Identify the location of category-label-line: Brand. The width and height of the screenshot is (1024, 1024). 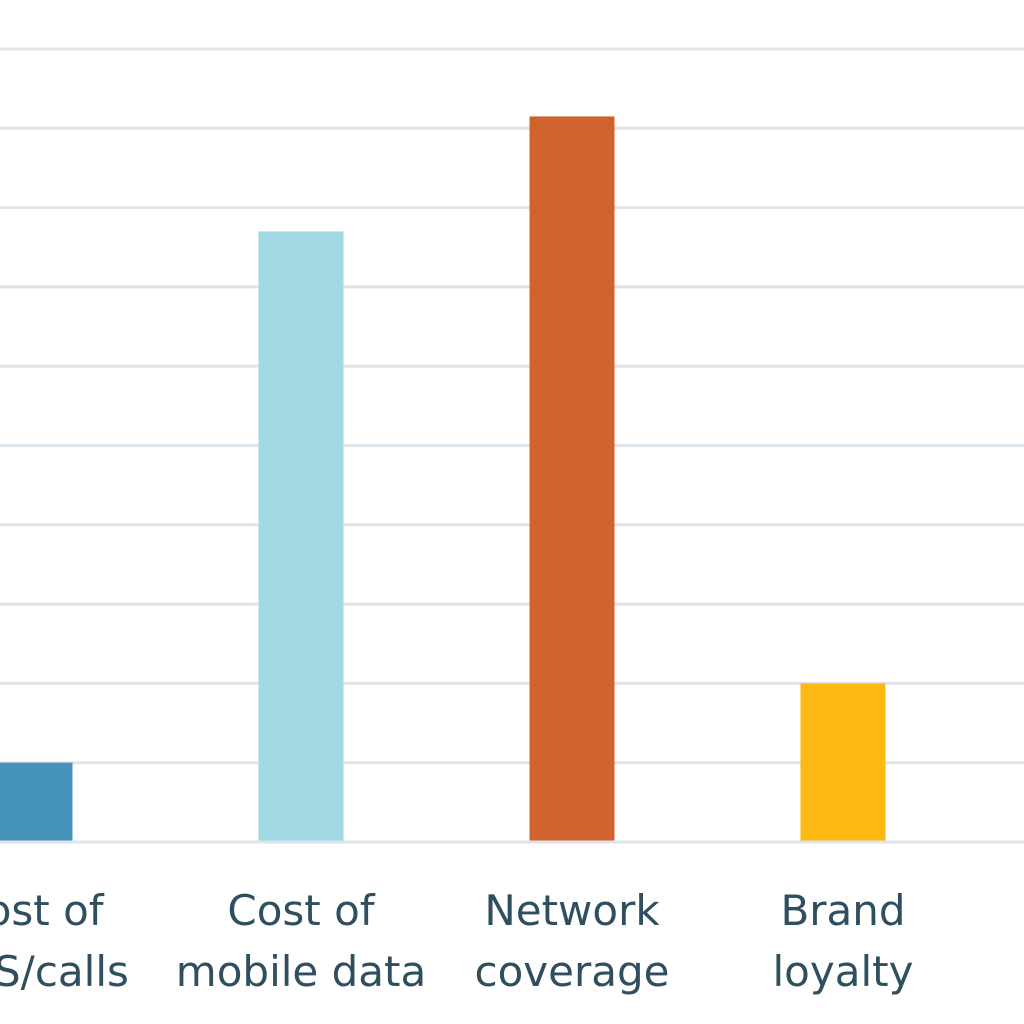
(842, 910).